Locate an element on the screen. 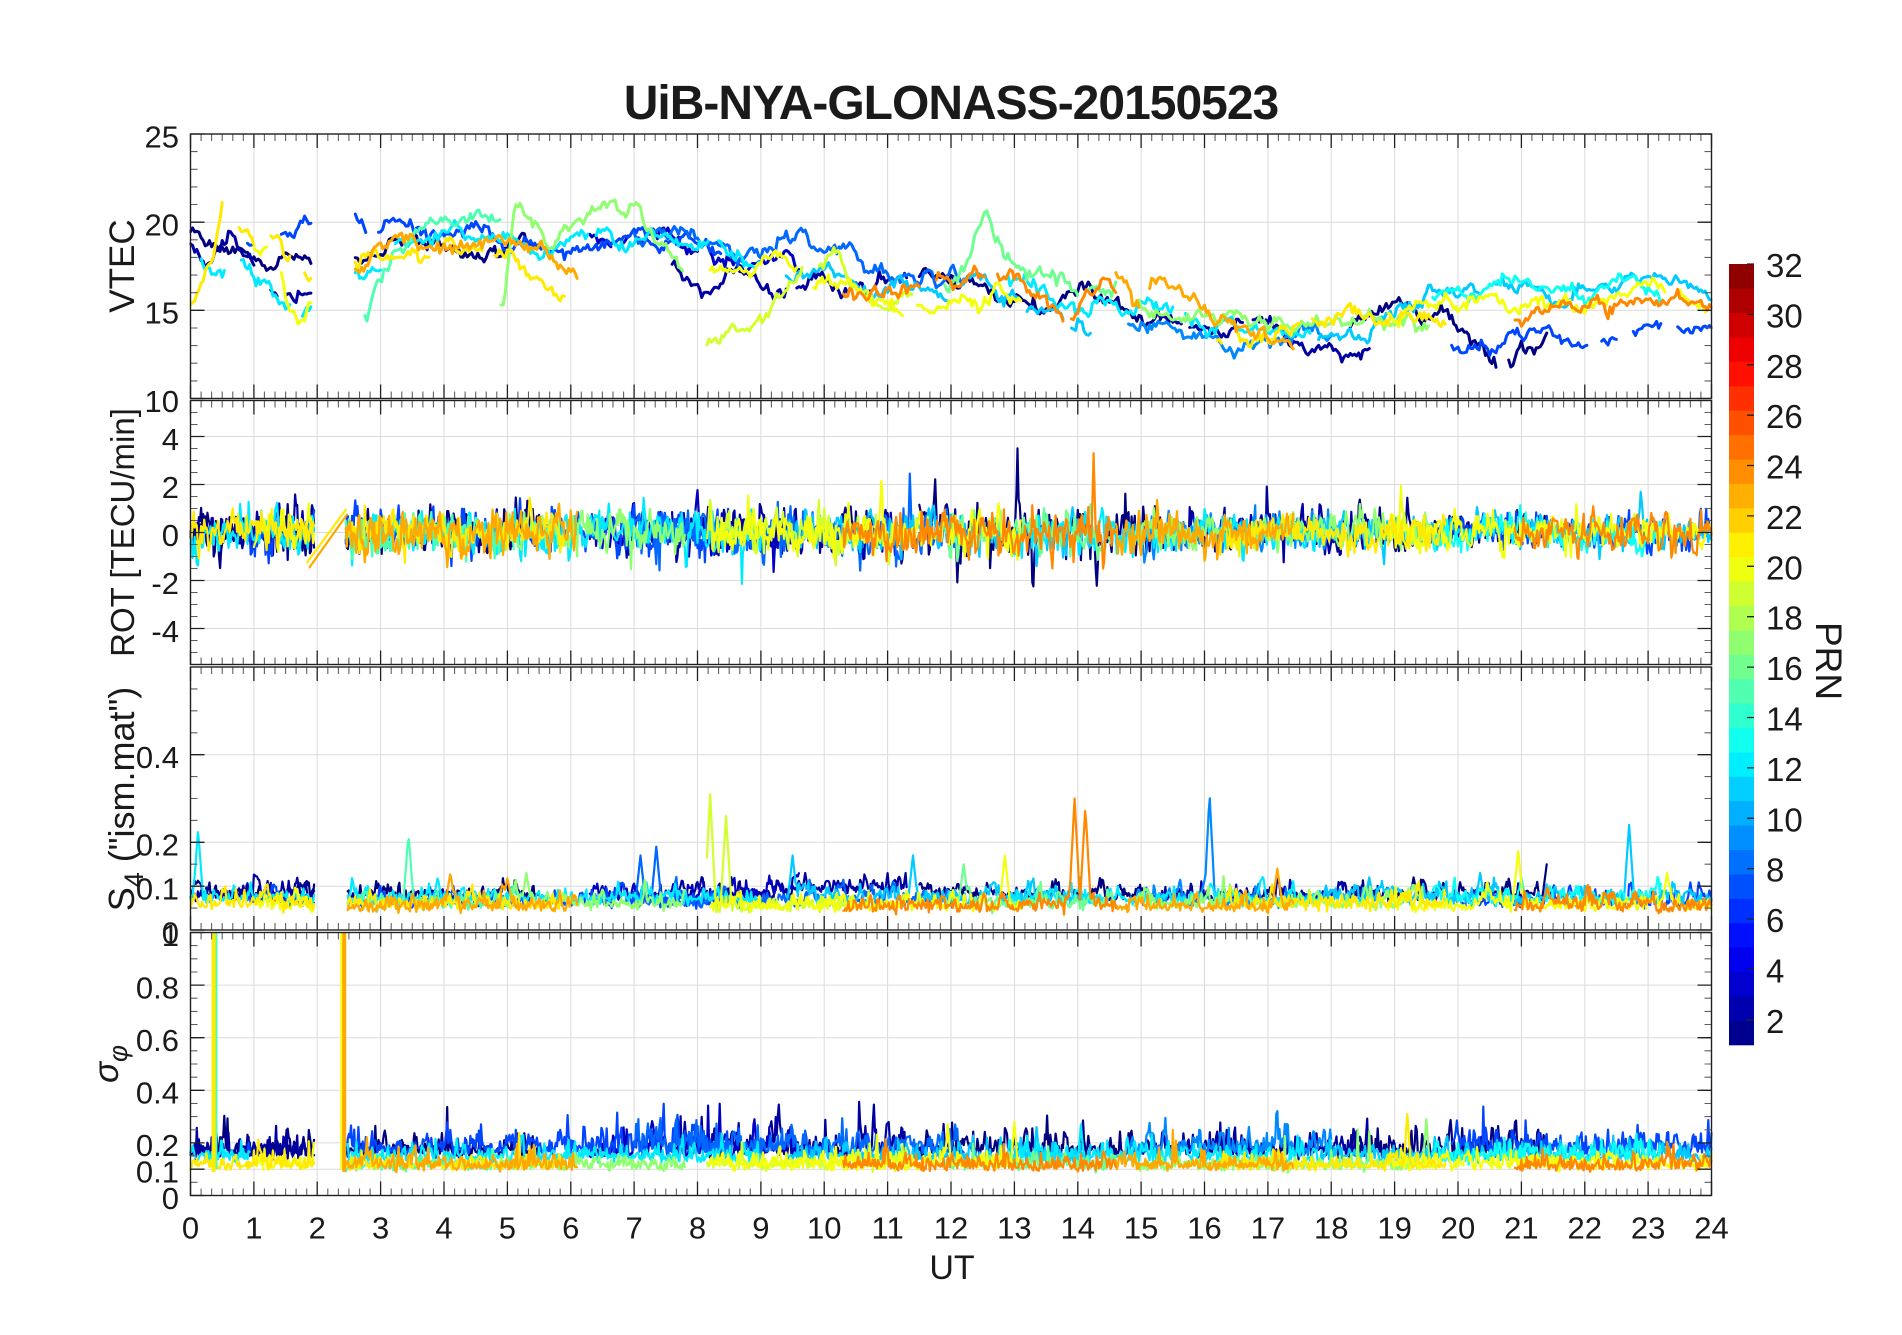 The height and width of the screenshot is (1335, 1902). svg-text: 25 is located at coordinates (162, 136).